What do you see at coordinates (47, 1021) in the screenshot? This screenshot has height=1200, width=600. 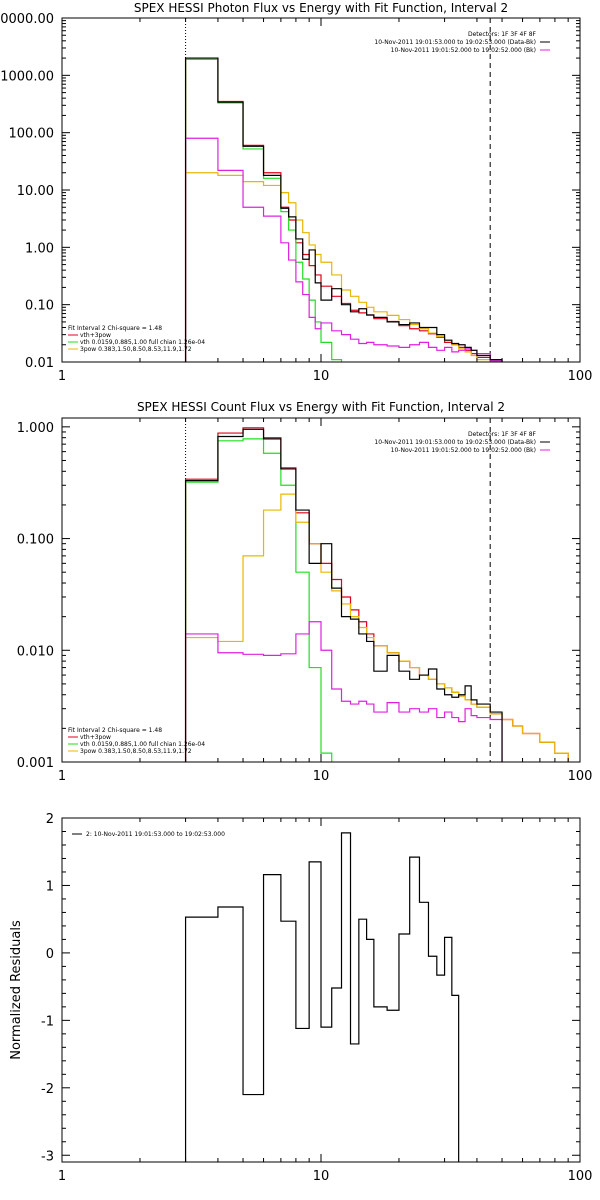 I see `y-tick-label: -1` at bounding box center [47, 1021].